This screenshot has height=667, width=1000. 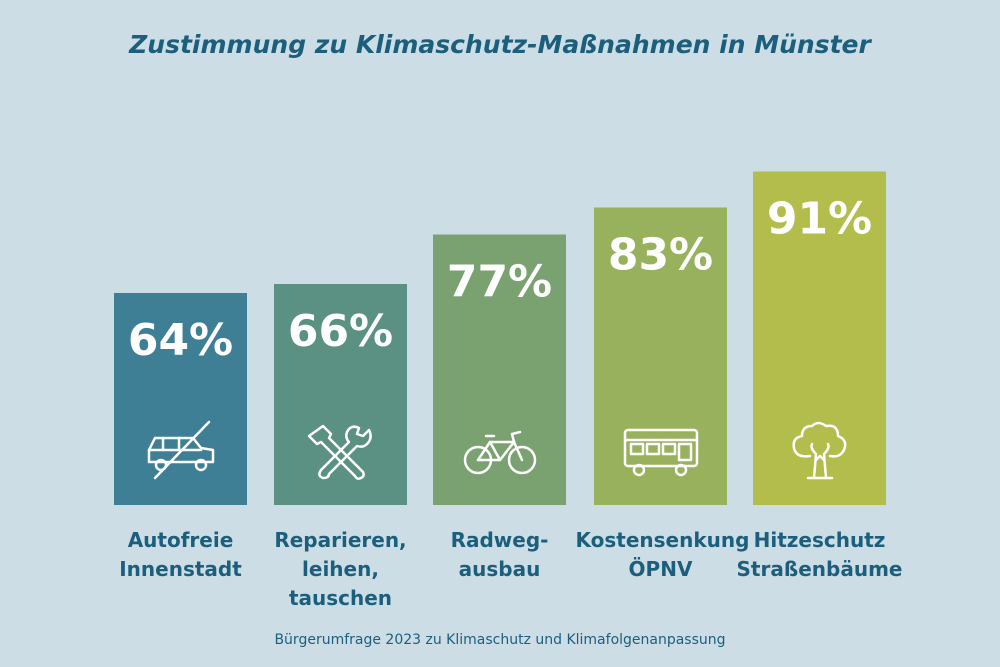 I want to click on category-label-line: Reparieren,, so click(x=340, y=540).